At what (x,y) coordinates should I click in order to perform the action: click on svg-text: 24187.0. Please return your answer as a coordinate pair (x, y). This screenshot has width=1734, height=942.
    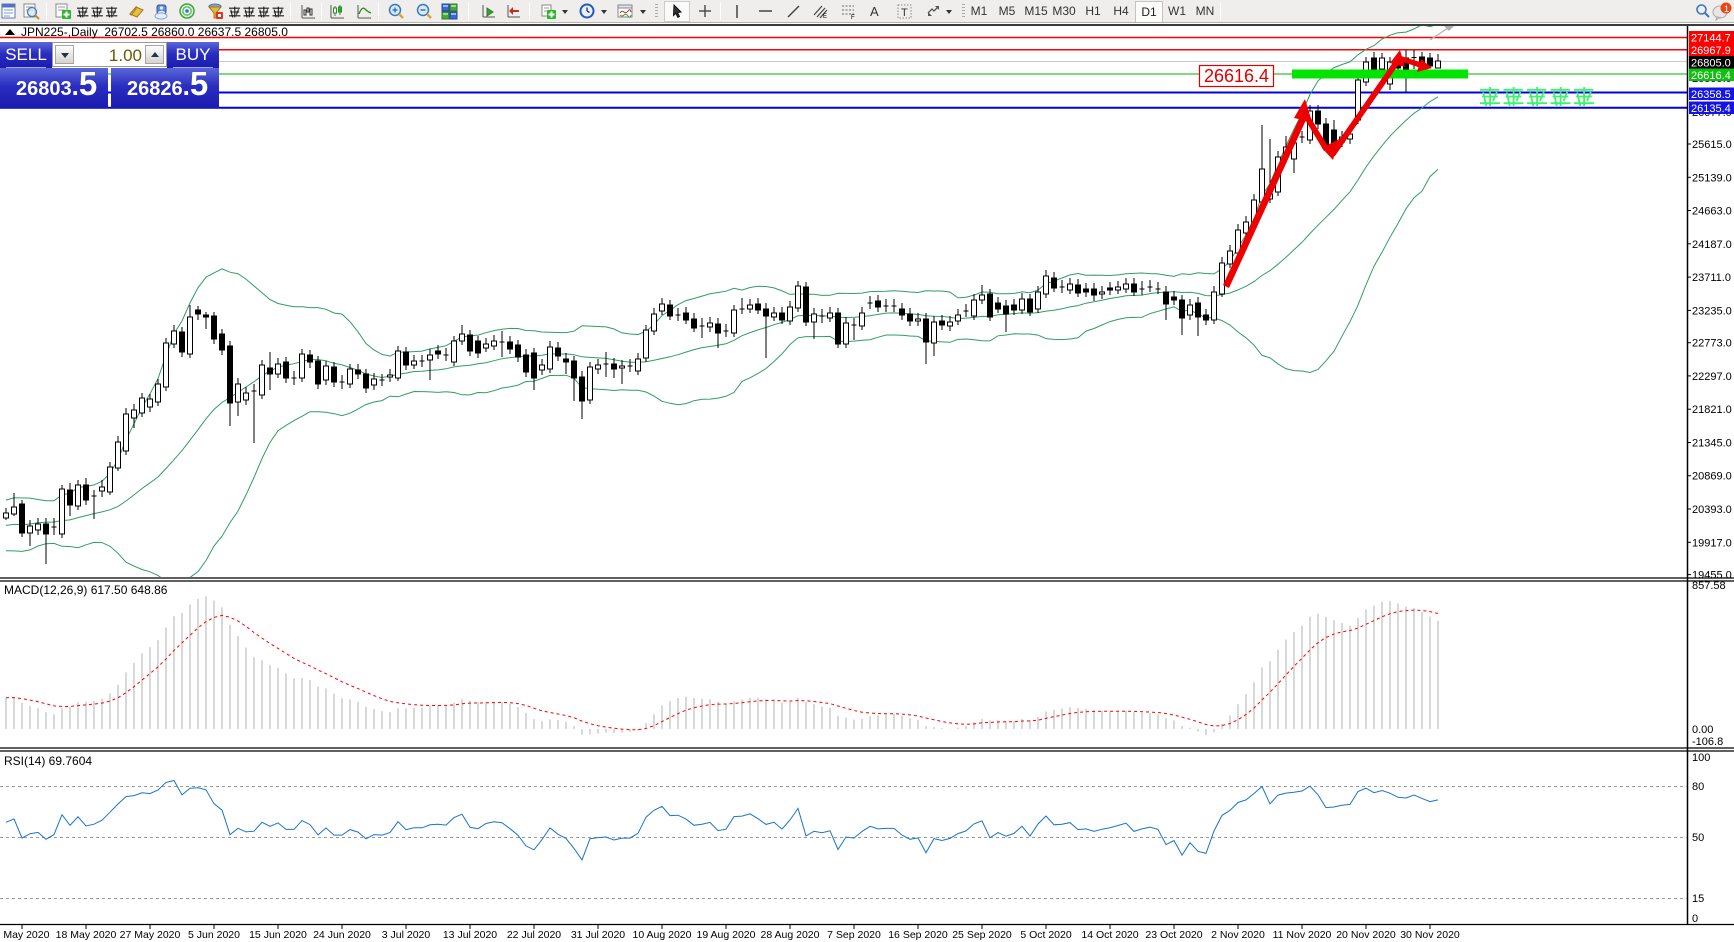
    Looking at the image, I should click on (1712, 245).